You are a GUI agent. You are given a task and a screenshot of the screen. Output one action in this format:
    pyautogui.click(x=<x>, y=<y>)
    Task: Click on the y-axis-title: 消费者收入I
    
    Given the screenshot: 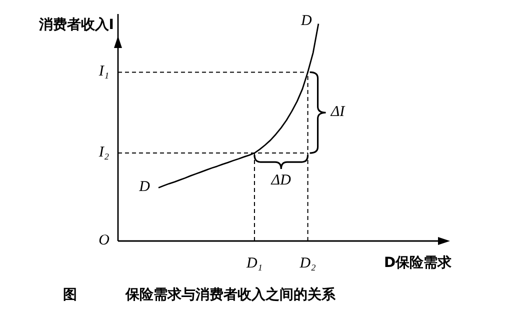 What is the action you would take?
    pyautogui.click(x=76, y=25)
    